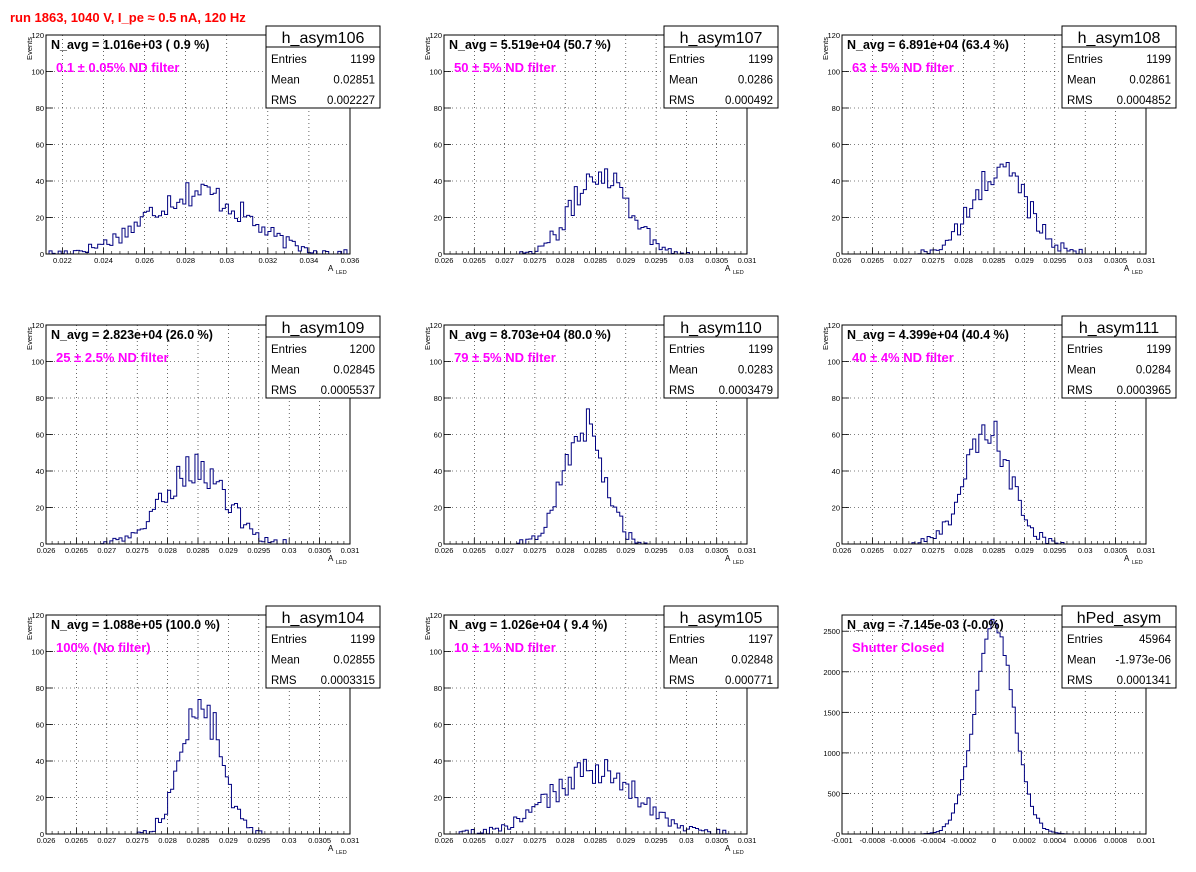 The height and width of the screenshot is (872, 1196). Describe the element at coordinates (755, 81) in the screenshot. I see `stats-value: 0.0286` at that location.